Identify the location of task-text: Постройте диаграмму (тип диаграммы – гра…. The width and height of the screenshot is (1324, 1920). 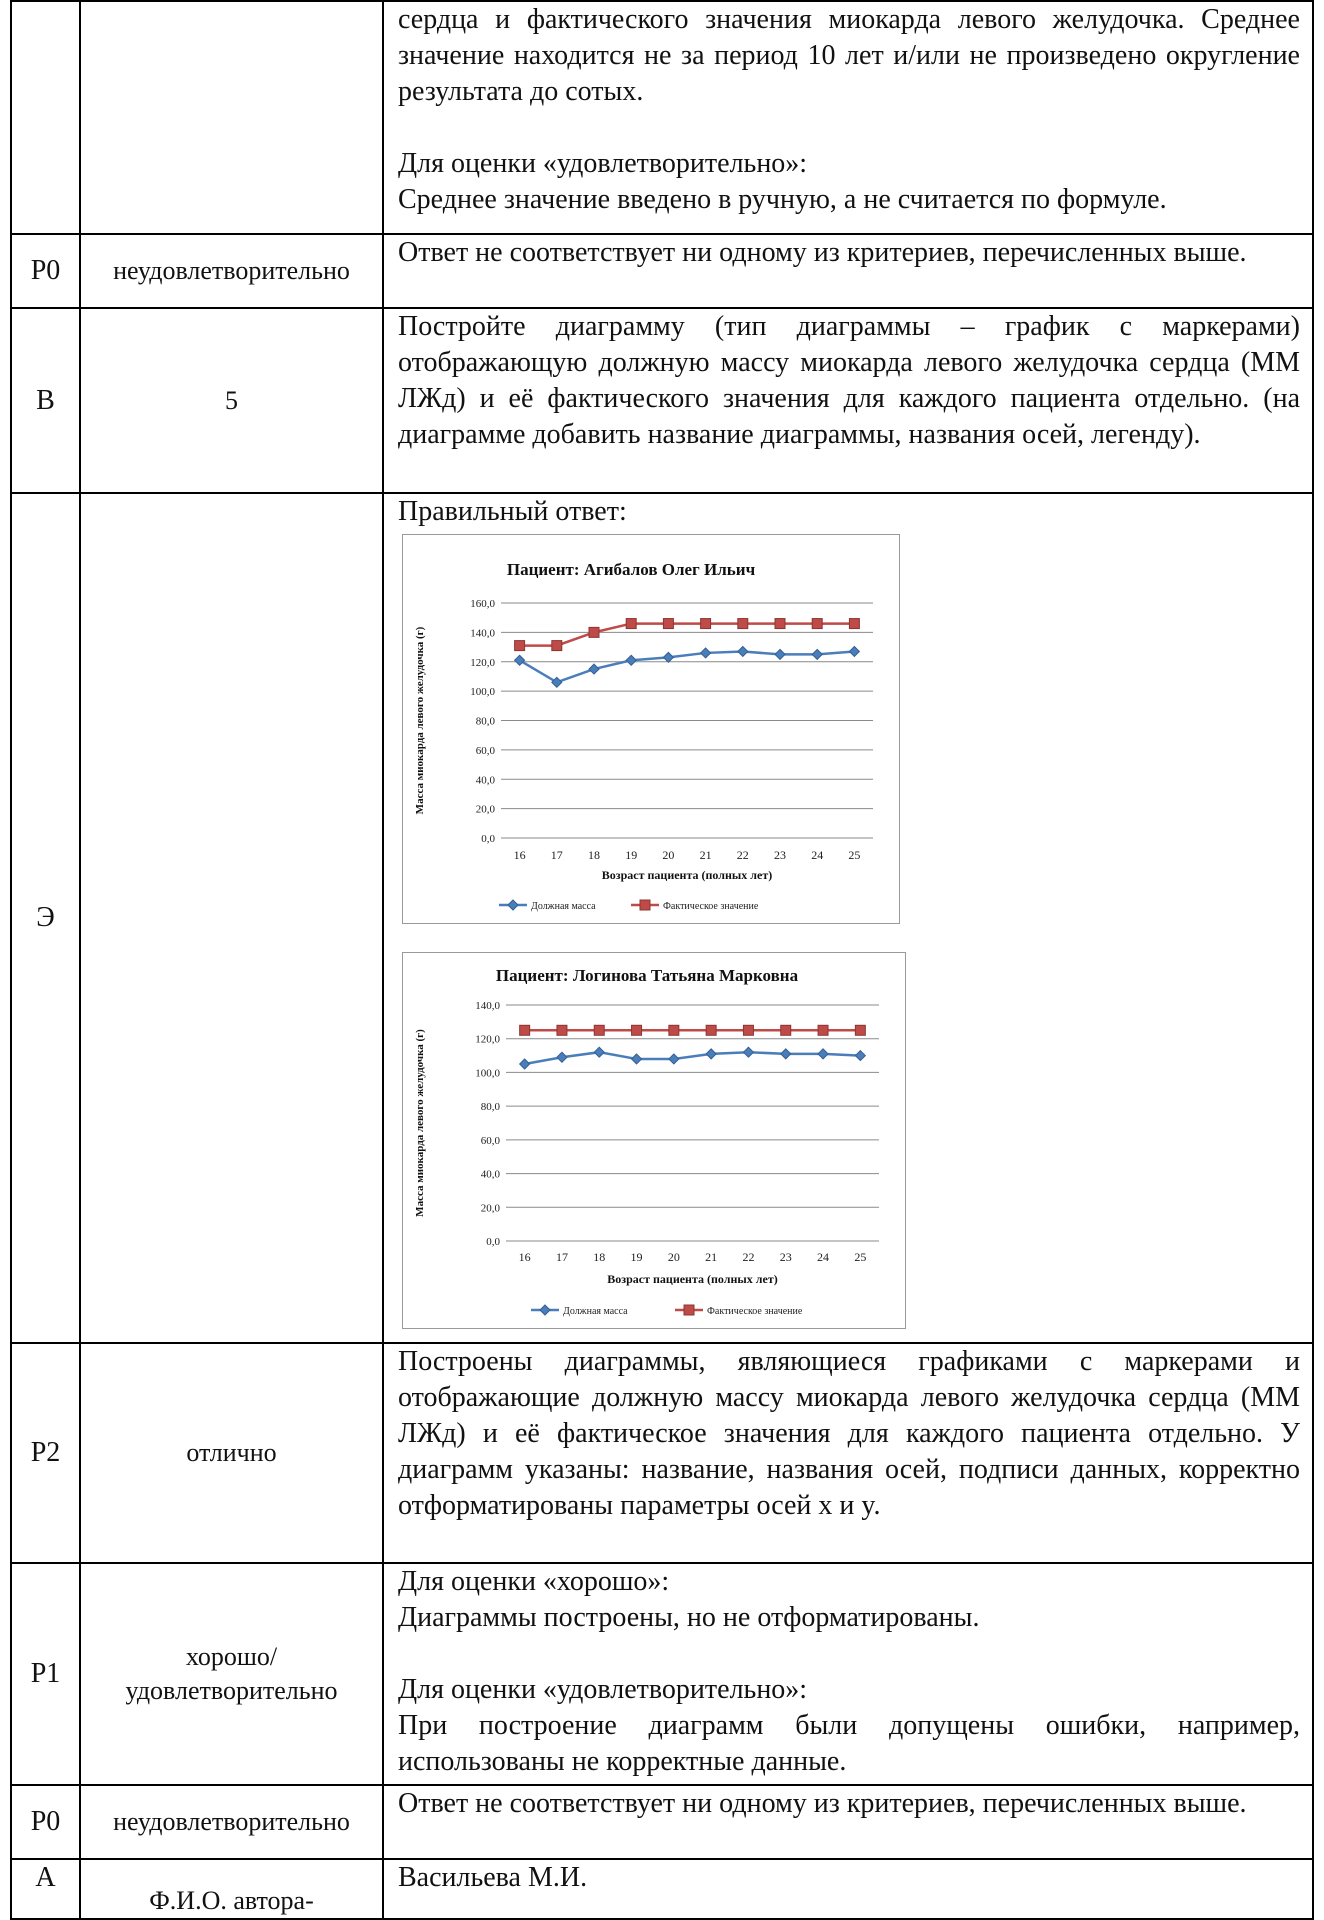
(849, 380).